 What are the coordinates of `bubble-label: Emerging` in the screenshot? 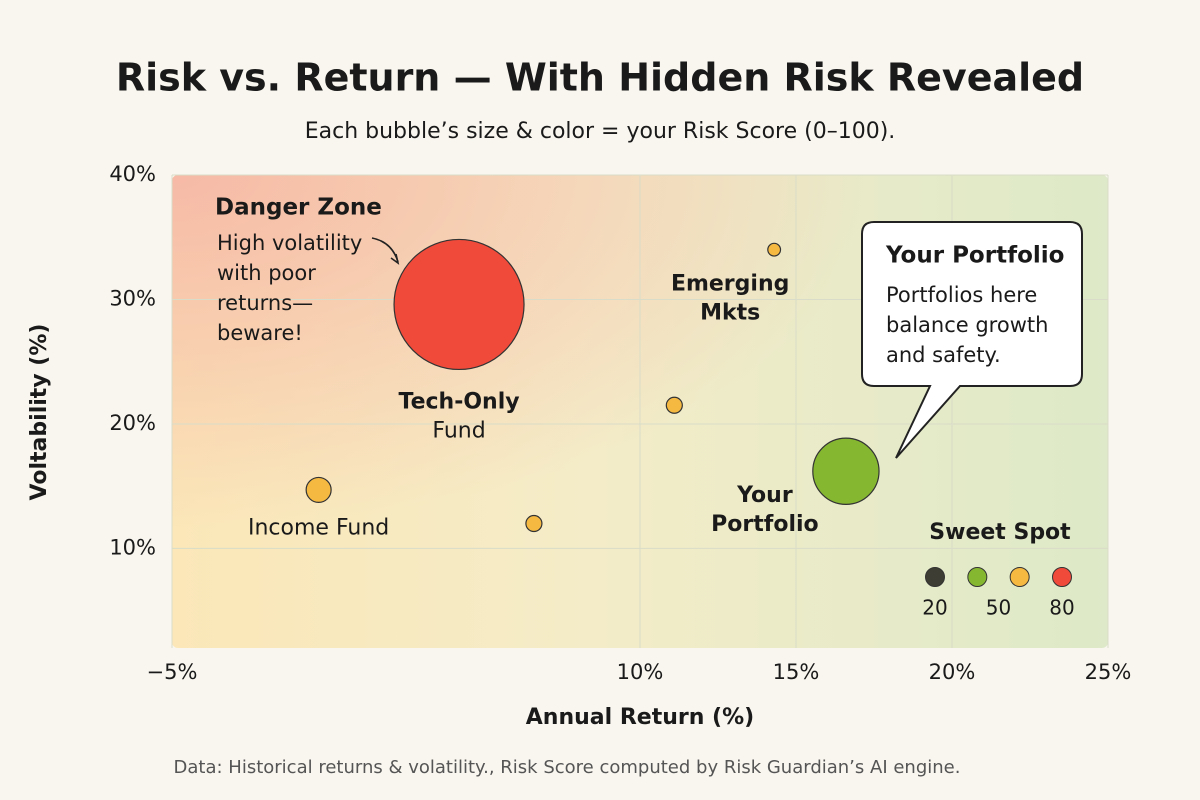 It's located at (730, 284).